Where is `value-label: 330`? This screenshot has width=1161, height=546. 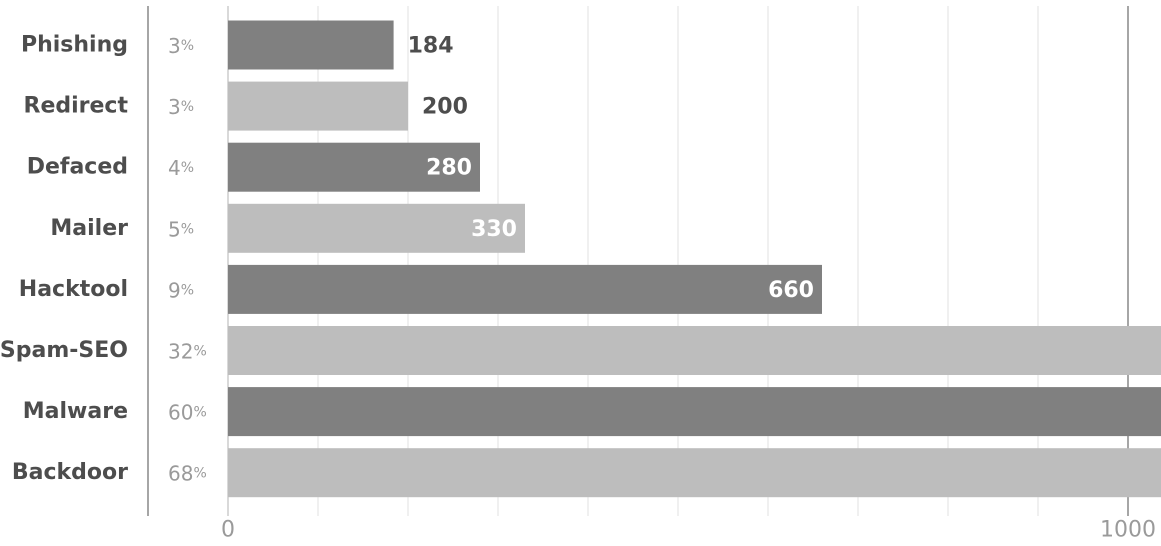
value-label: 330 is located at coordinates (494, 229).